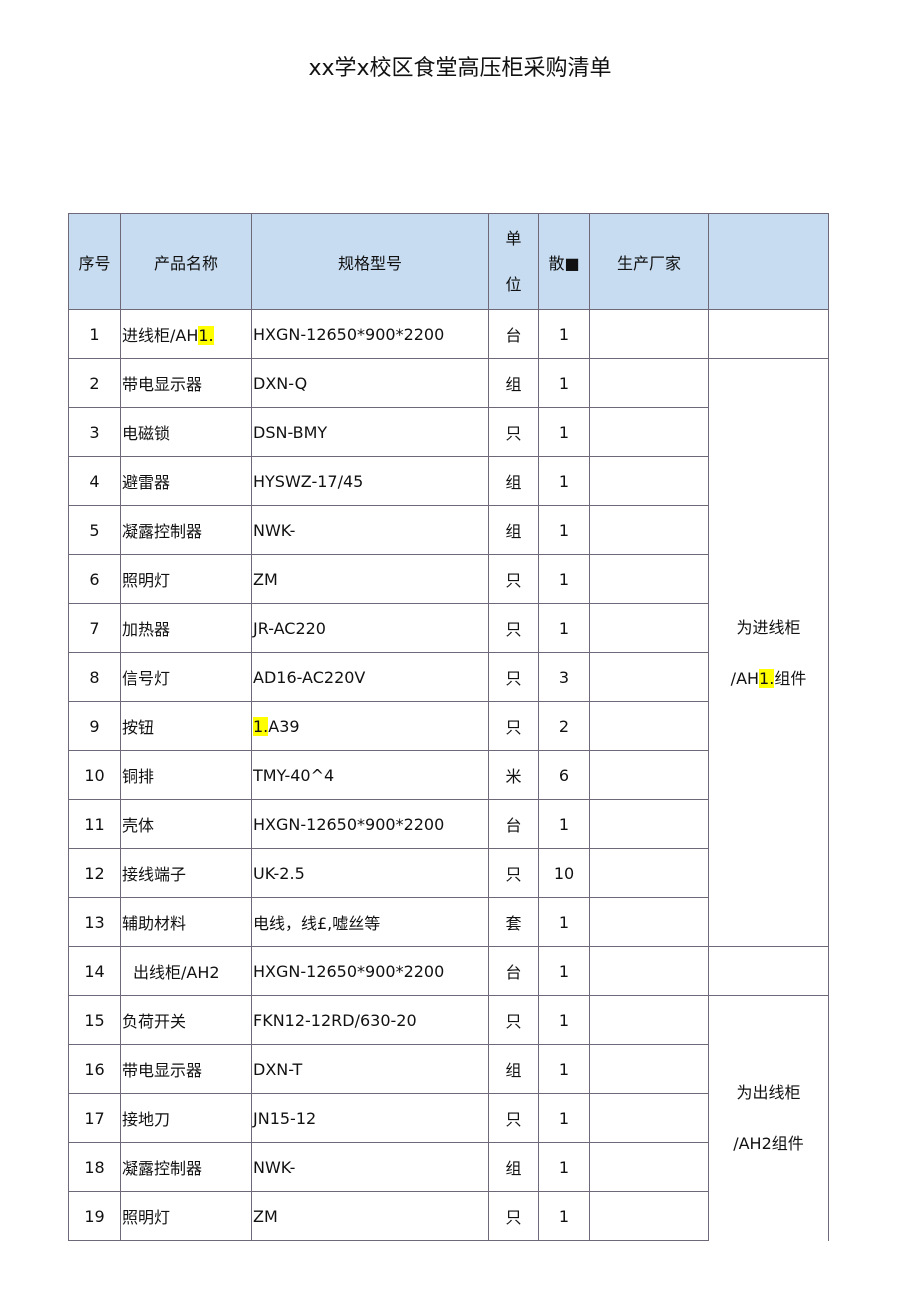  What do you see at coordinates (186, 775) in the screenshot?
I see `cell-name: 铜排` at bounding box center [186, 775].